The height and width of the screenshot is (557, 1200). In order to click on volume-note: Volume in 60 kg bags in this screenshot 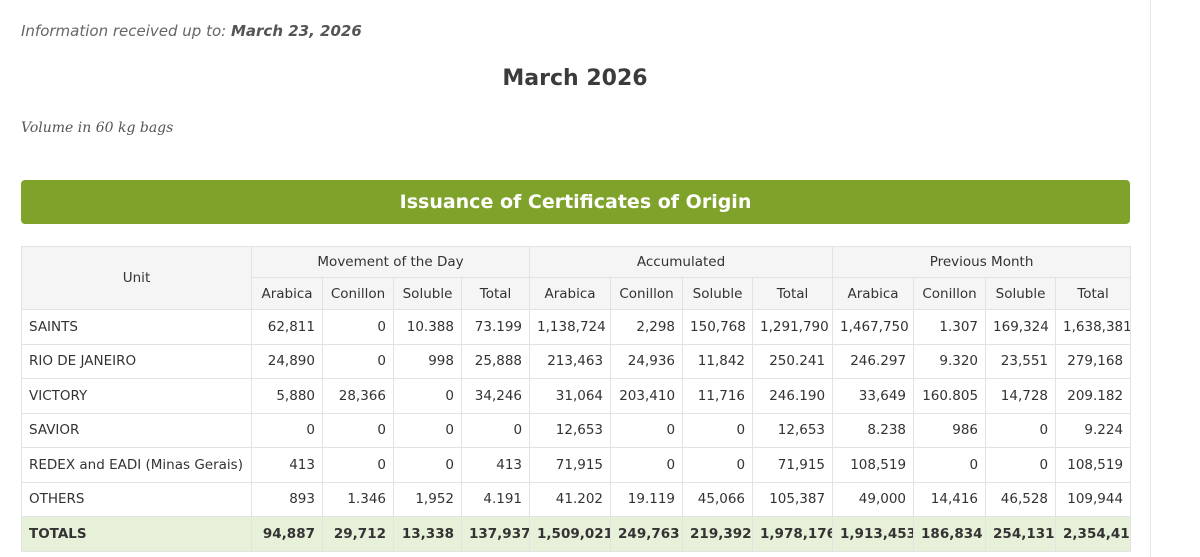, I will do `click(97, 128)`.